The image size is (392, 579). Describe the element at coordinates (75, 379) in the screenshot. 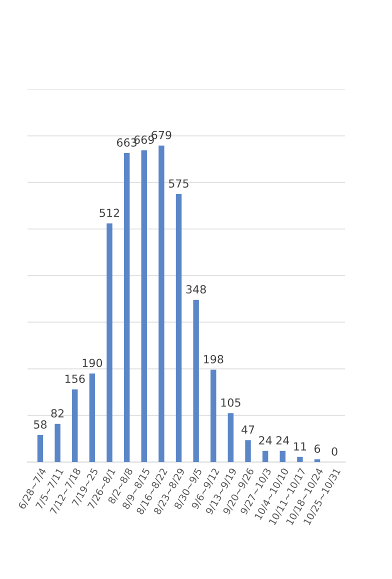

I see `data-label: 156` at that location.